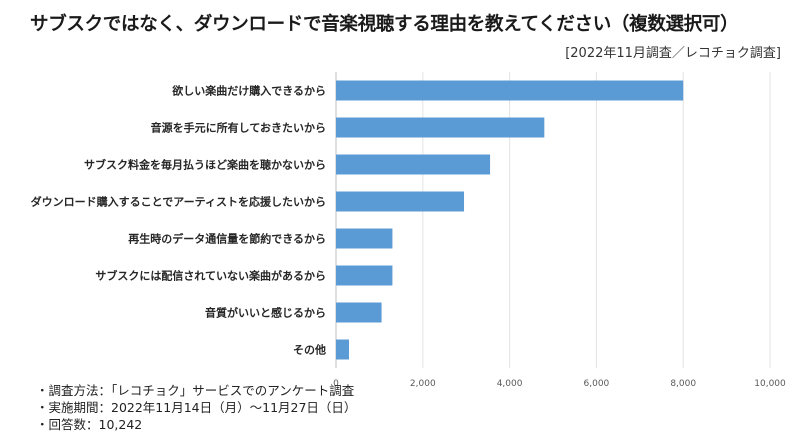 This screenshot has width=800, height=446. I want to click on category-label: ダウンロード購入することでアーティストを応援したいから, so click(178, 202).